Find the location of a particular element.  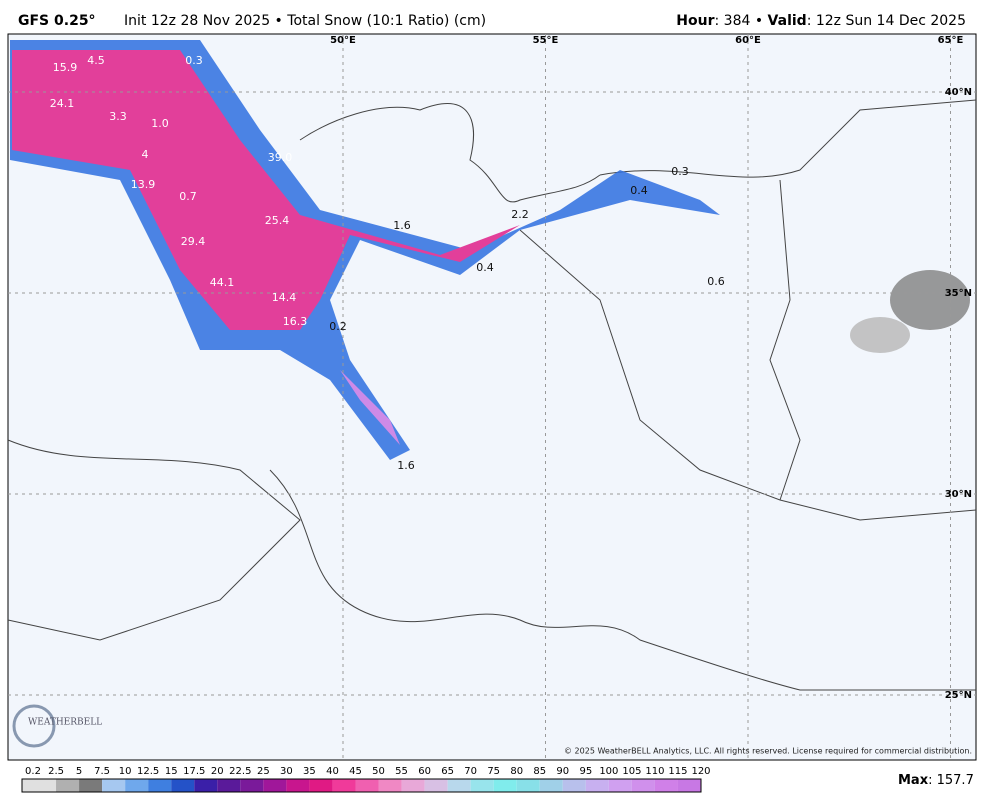

logo: WEATHERBELL is located at coordinates (57, 726).